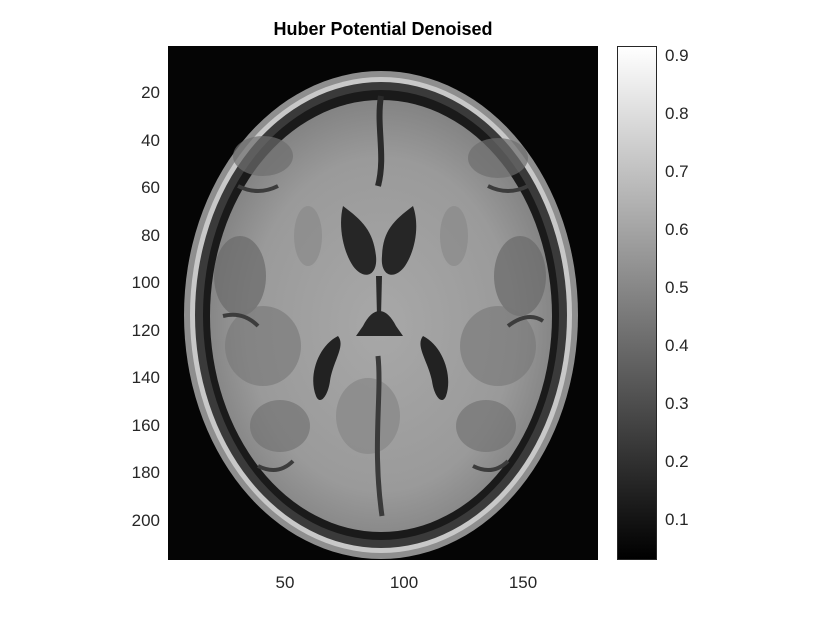  What do you see at coordinates (677, 287) in the screenshot?
I see `colorbar-tick-label: 0.5` at bounding box center [677, 287].